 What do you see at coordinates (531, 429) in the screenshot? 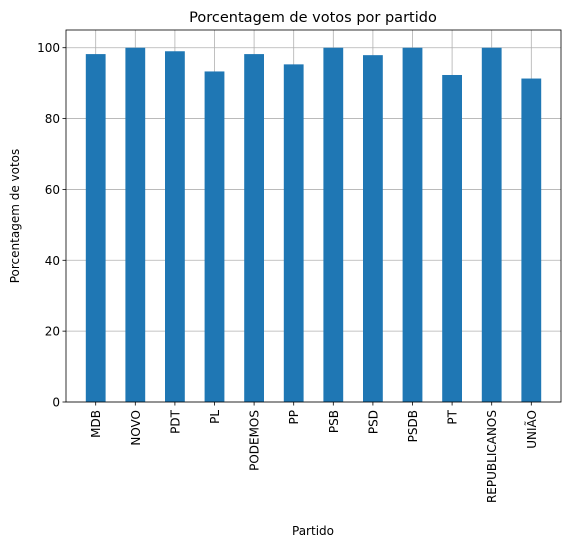
I see `x-tick-label: UNIÃO` at bounding box center [531, 429].